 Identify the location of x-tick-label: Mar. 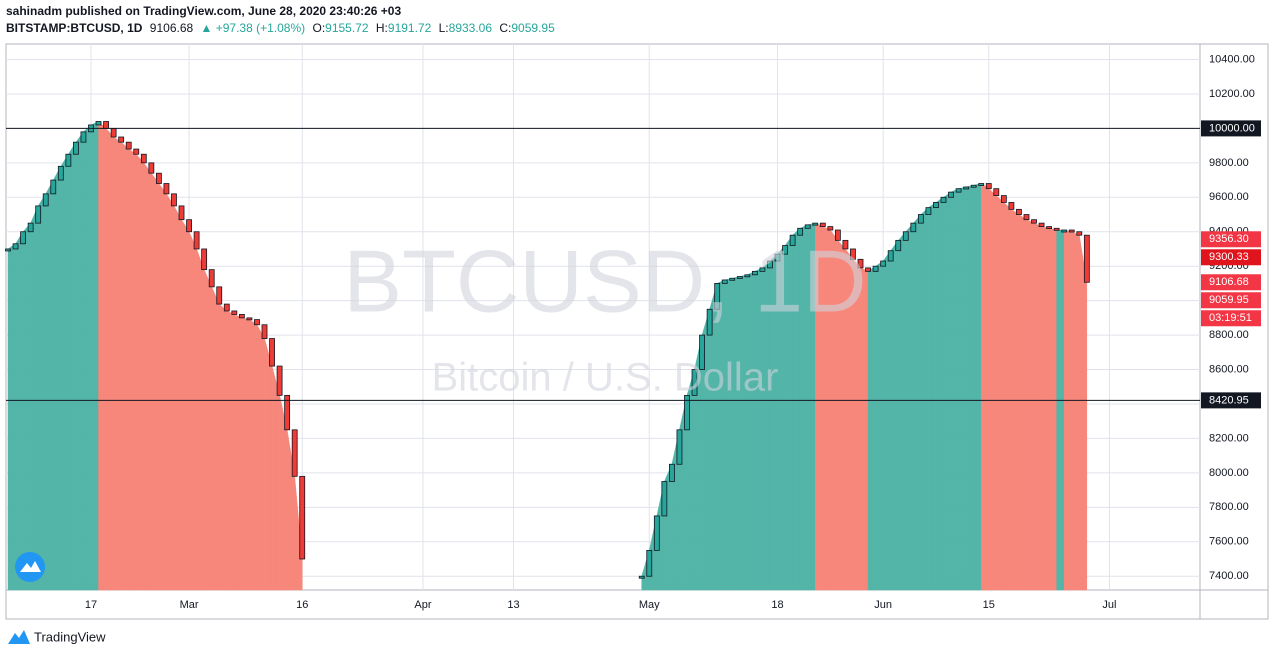
(189, 605).